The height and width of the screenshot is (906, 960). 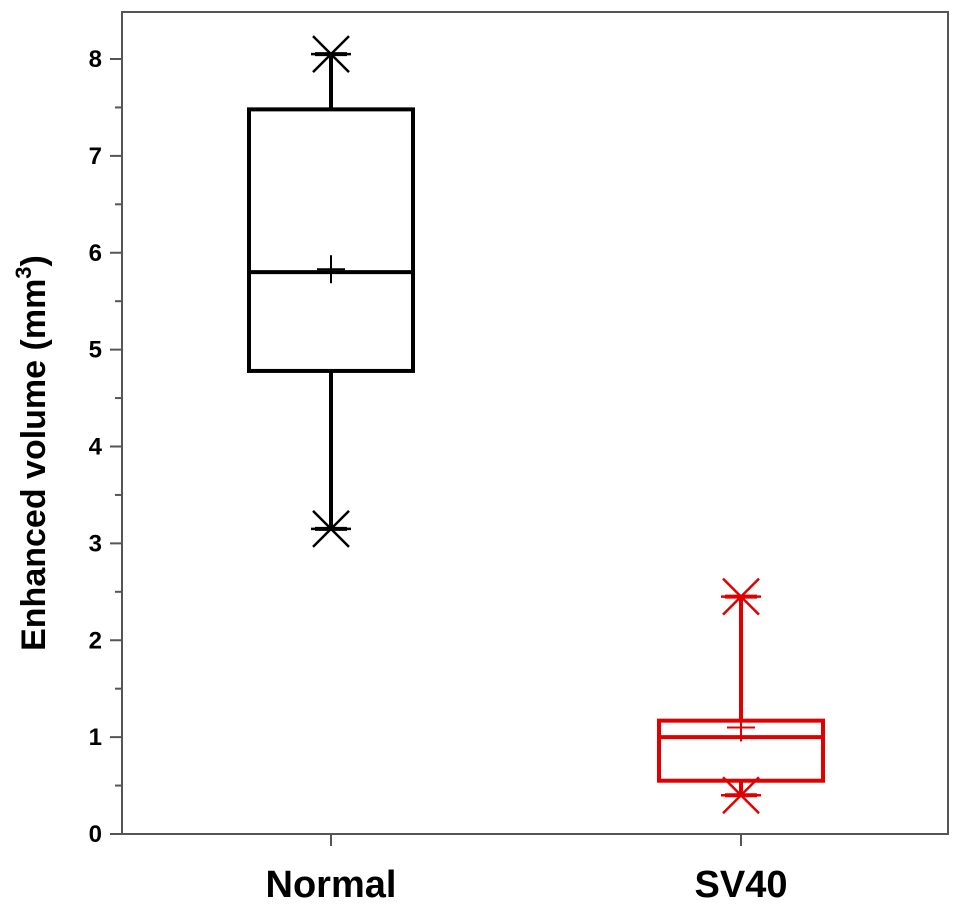 What do you see at coordinates (95, 834) in the screenshot?
I see `y-tick-label: 0` at bounding box center [95, 834].